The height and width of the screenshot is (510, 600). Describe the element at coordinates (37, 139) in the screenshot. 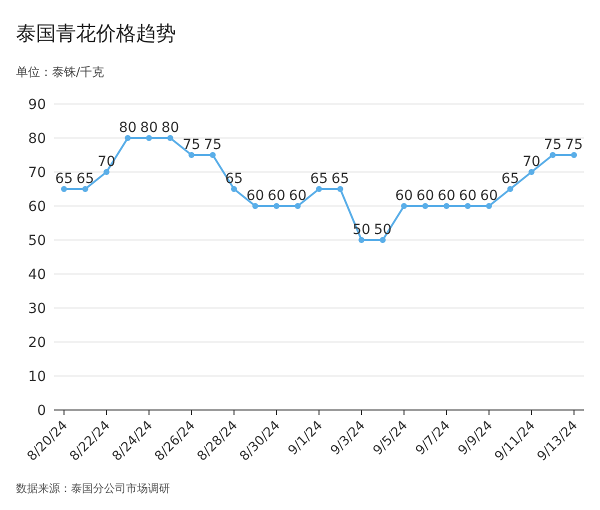

I see `y-tick-label: 80` at that location.